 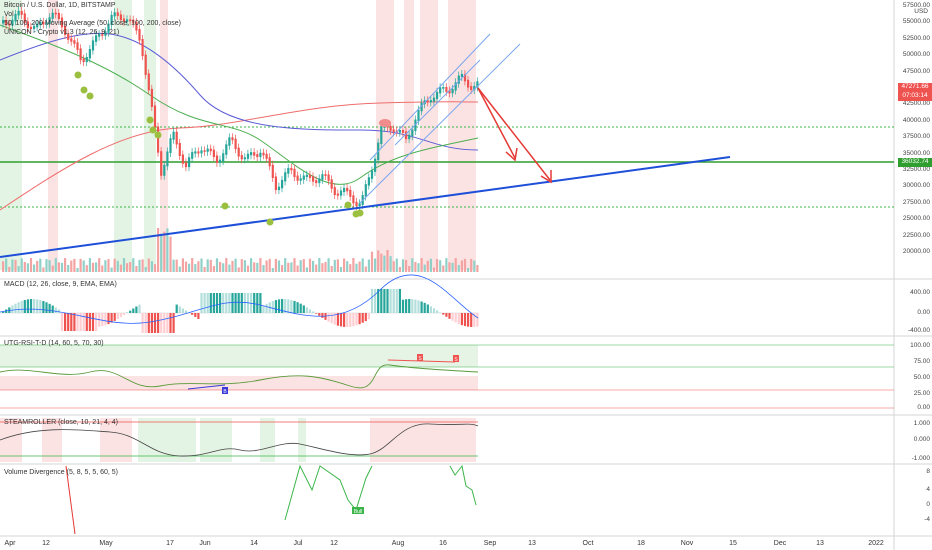 What do you see at coordinates (150, 135) in the screenshot?
I see `signal-zone` at bounding box center [150, 135].